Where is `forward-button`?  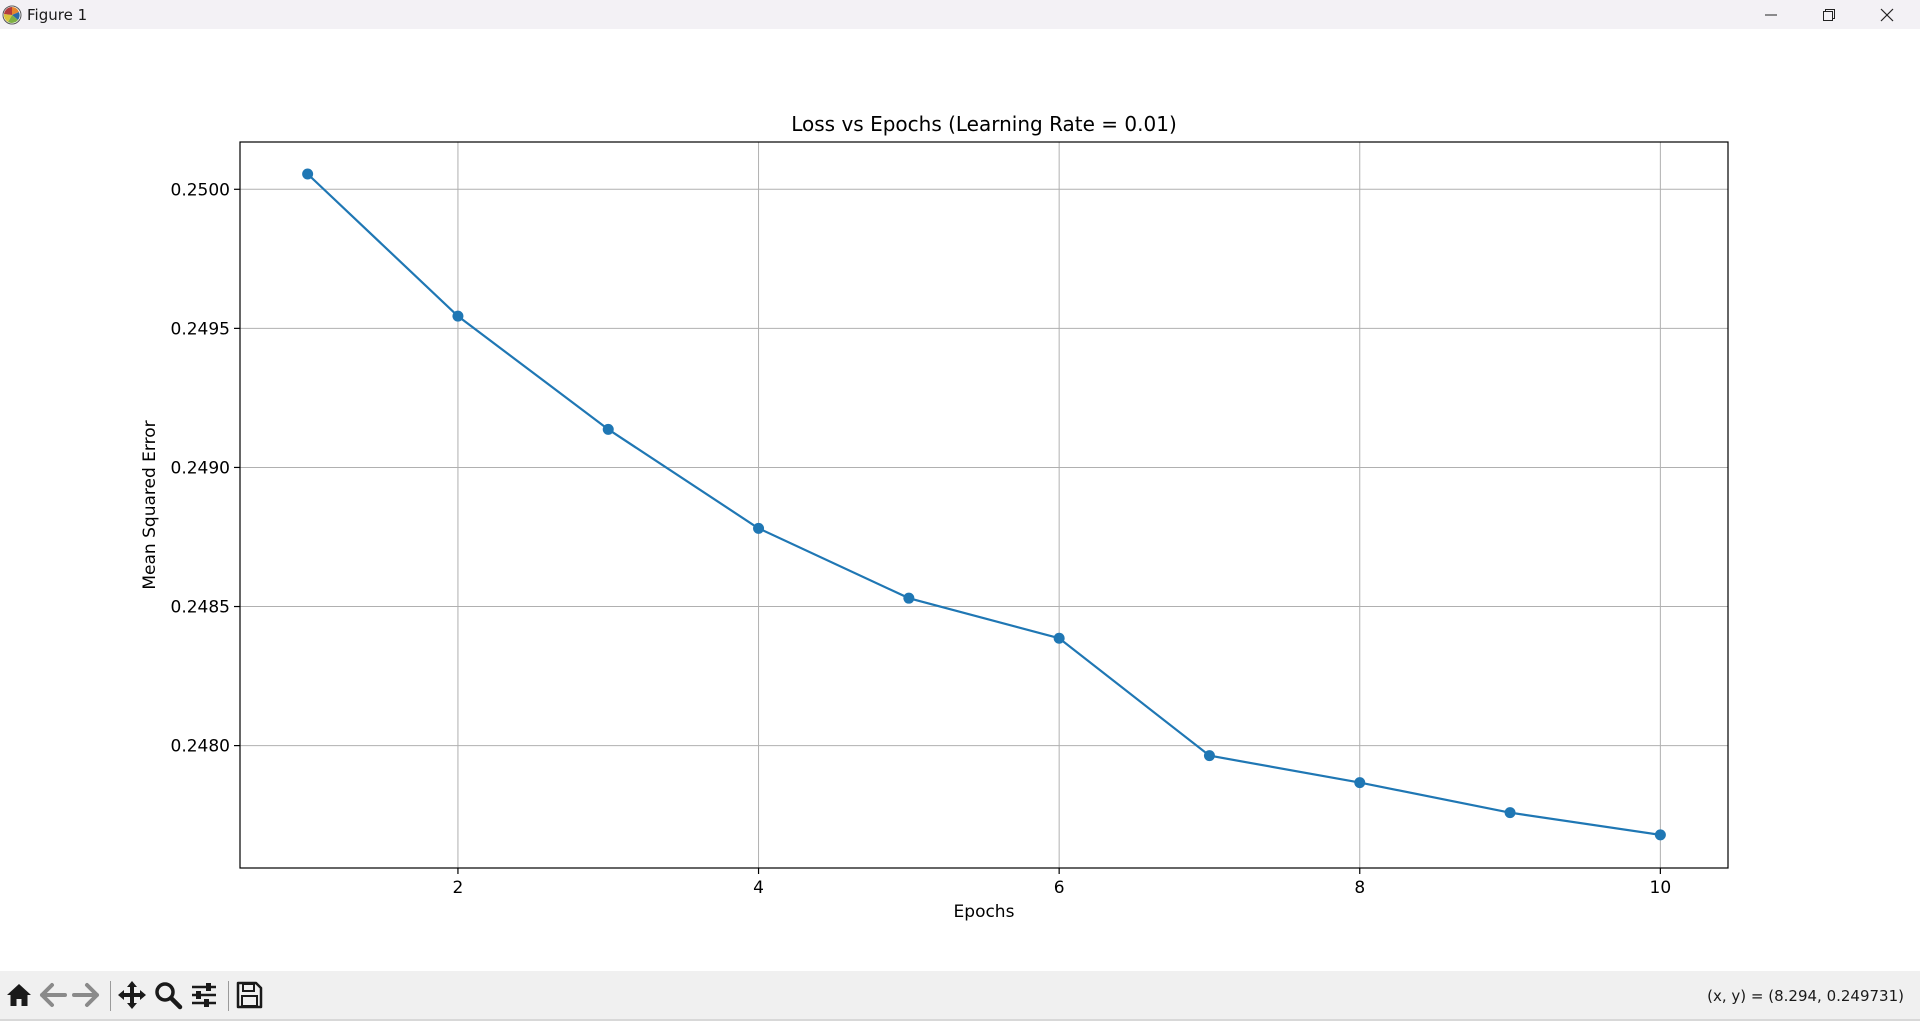
forward-button is located at coordinates (86, 995).